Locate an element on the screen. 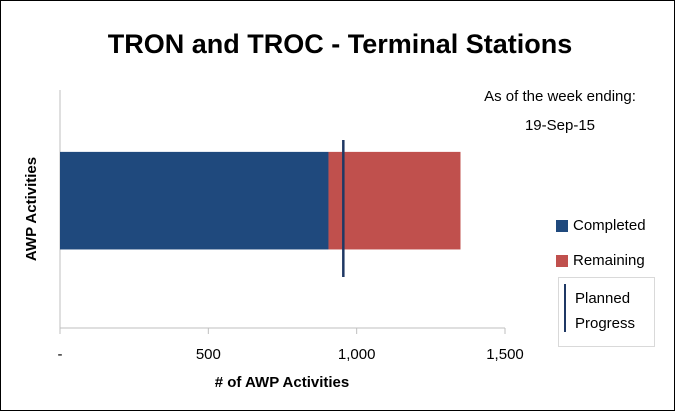 The height and width of the screenshot is (411, 675). annotation: 19-Sep-15 is located at coordinates (560, 125).